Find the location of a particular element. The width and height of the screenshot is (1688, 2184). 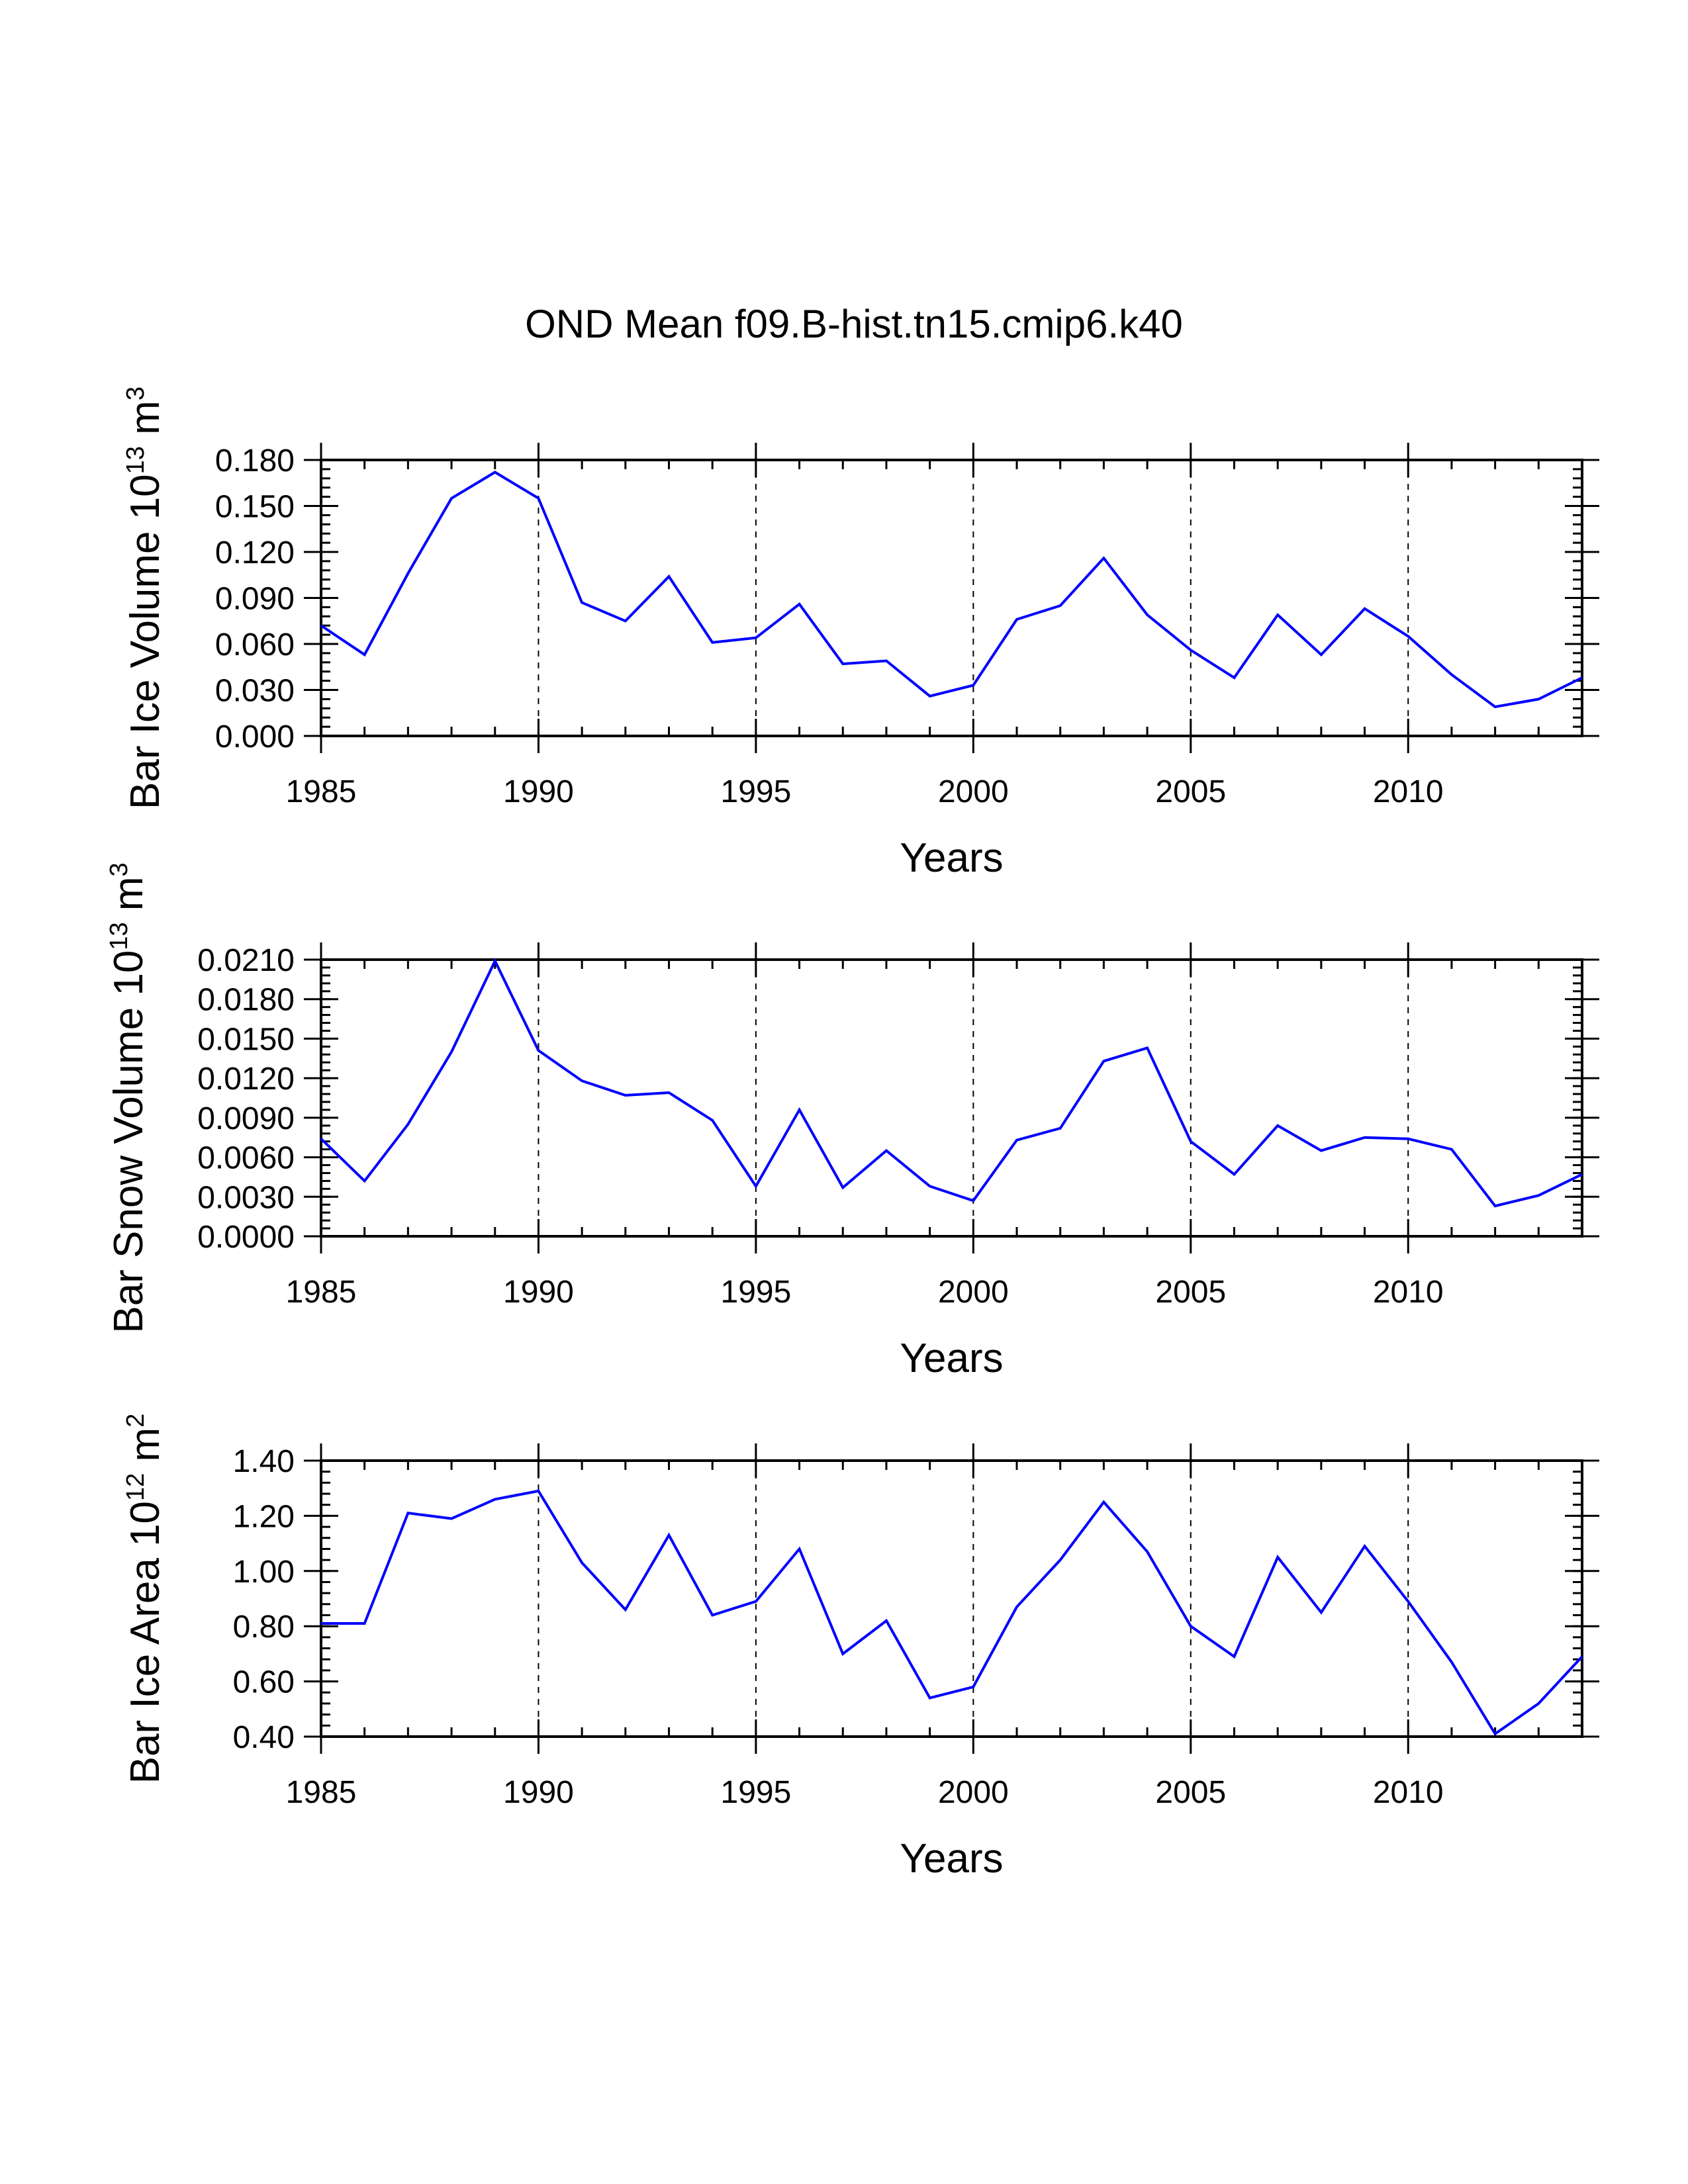

y-tick-label: 0.000 is located at coordinates (255, 736).